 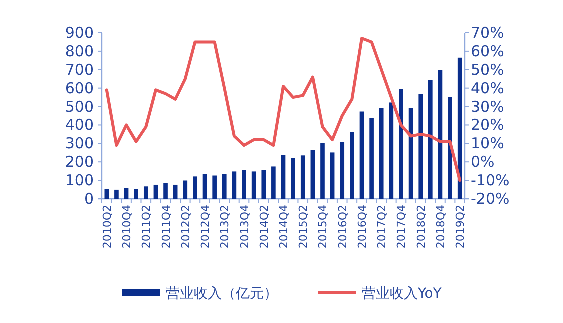 I want to click on y2-tick-label: 10%, so click(x=487, y=143).